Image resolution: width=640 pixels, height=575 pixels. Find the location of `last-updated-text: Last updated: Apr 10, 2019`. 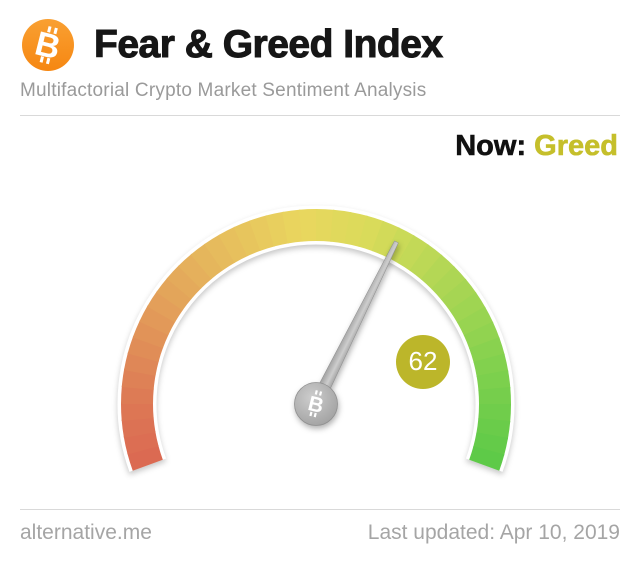

last-updated-text: Last updated: Apr 10, 2019 is located at coordinates (493, 532).